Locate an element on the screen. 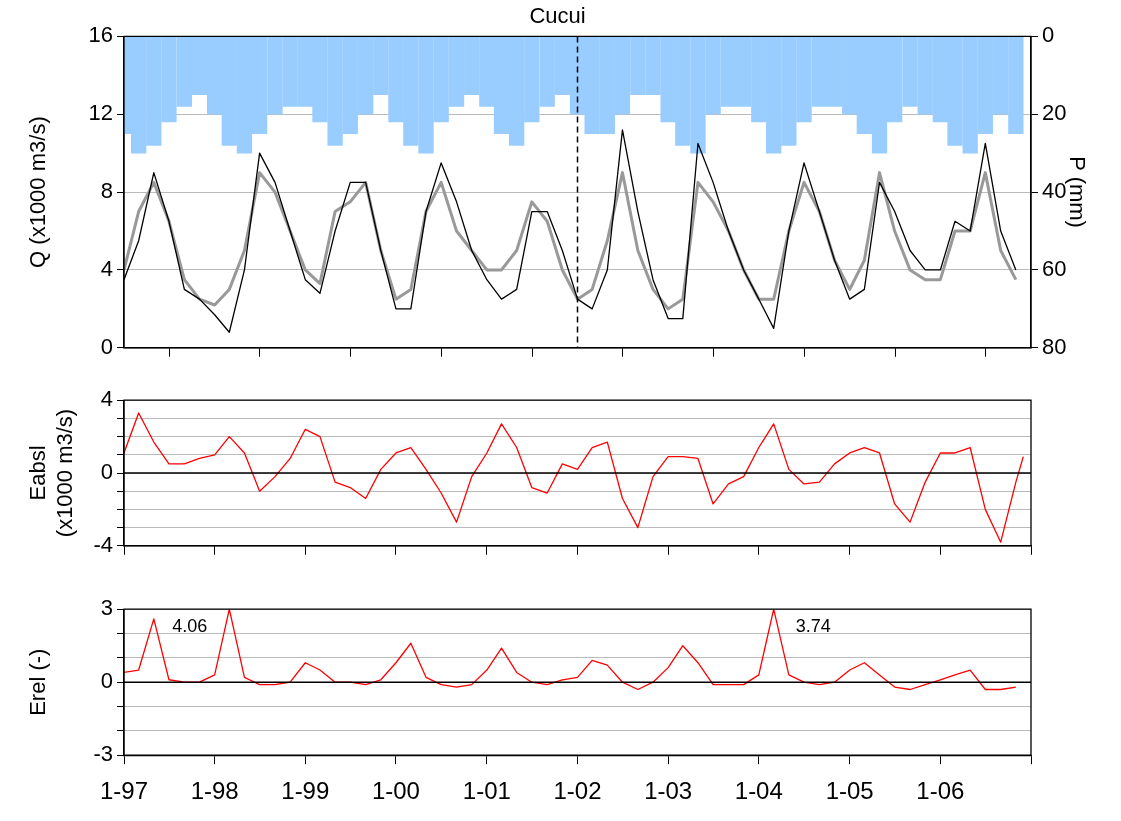  y-tick-label: -4 is located at coordinates (103, 544).